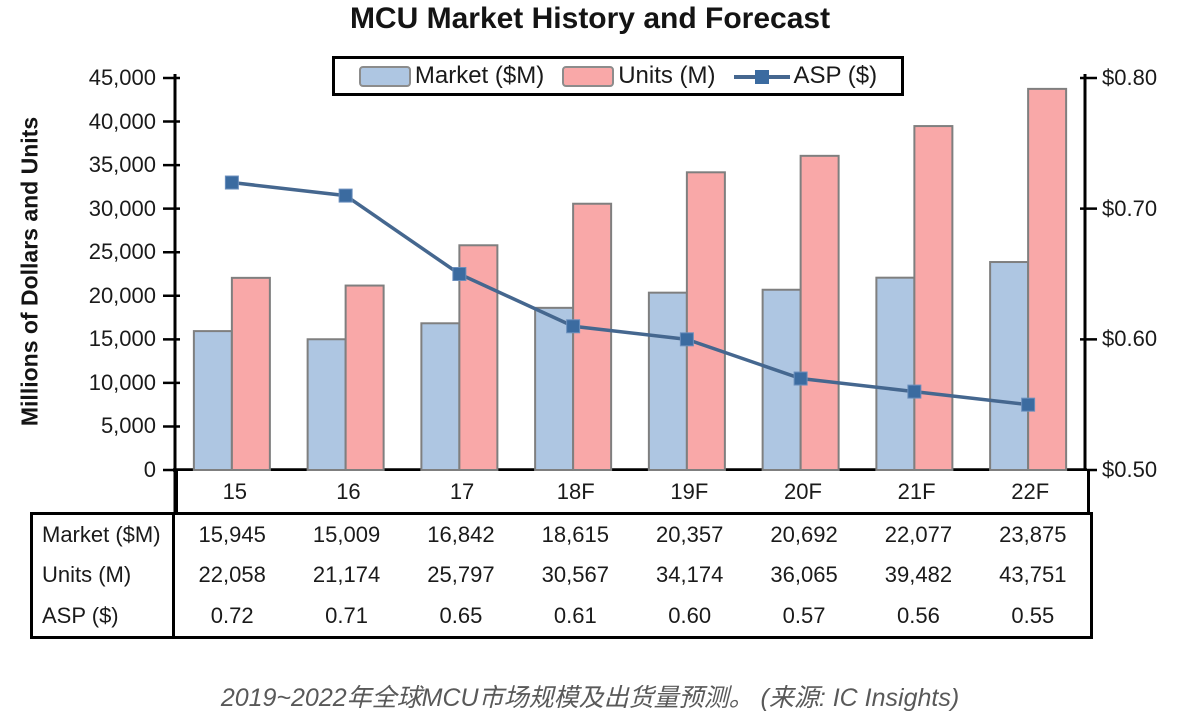 The height and width of the screenshot is (716, 1180). What do you see at coordinates (122, 382) in the screenshot?
I see `left-axis-tick-label: 10,000` at bounding box center [122, 382].